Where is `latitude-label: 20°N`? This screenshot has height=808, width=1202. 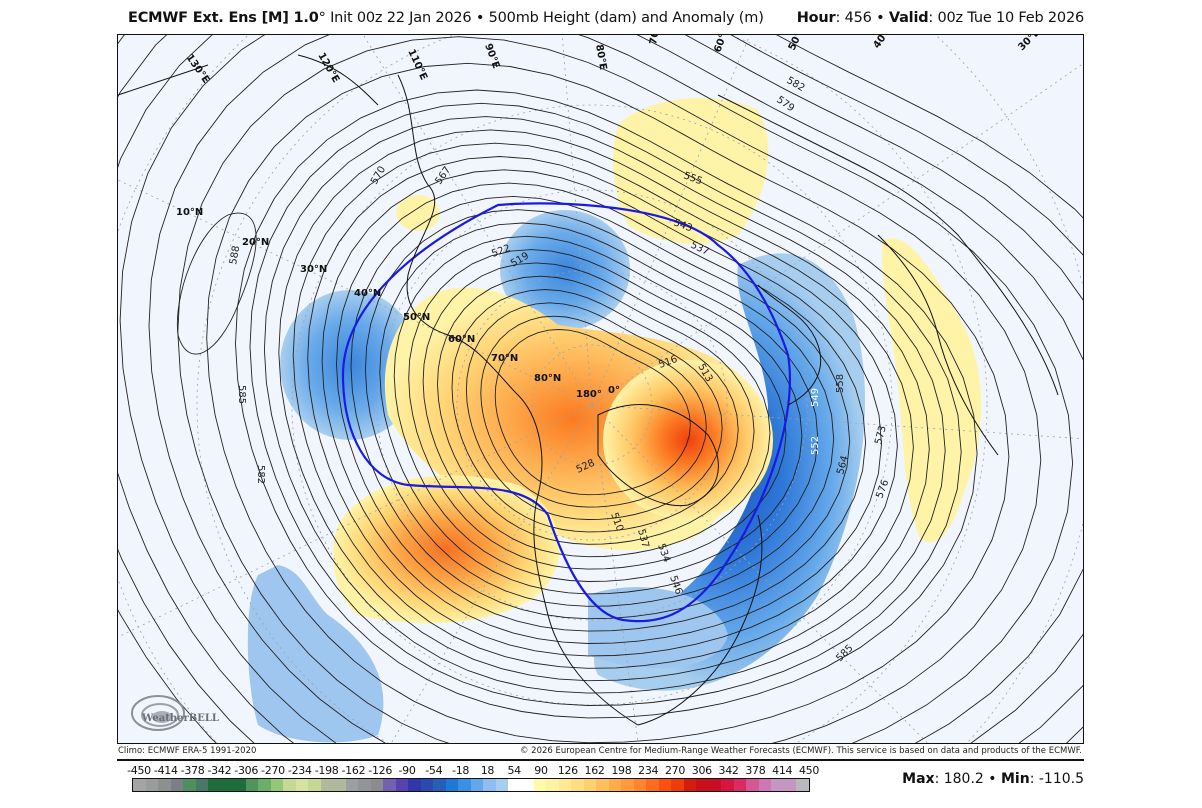 latitude-label: 20°N is located at coordinates (255, 242).